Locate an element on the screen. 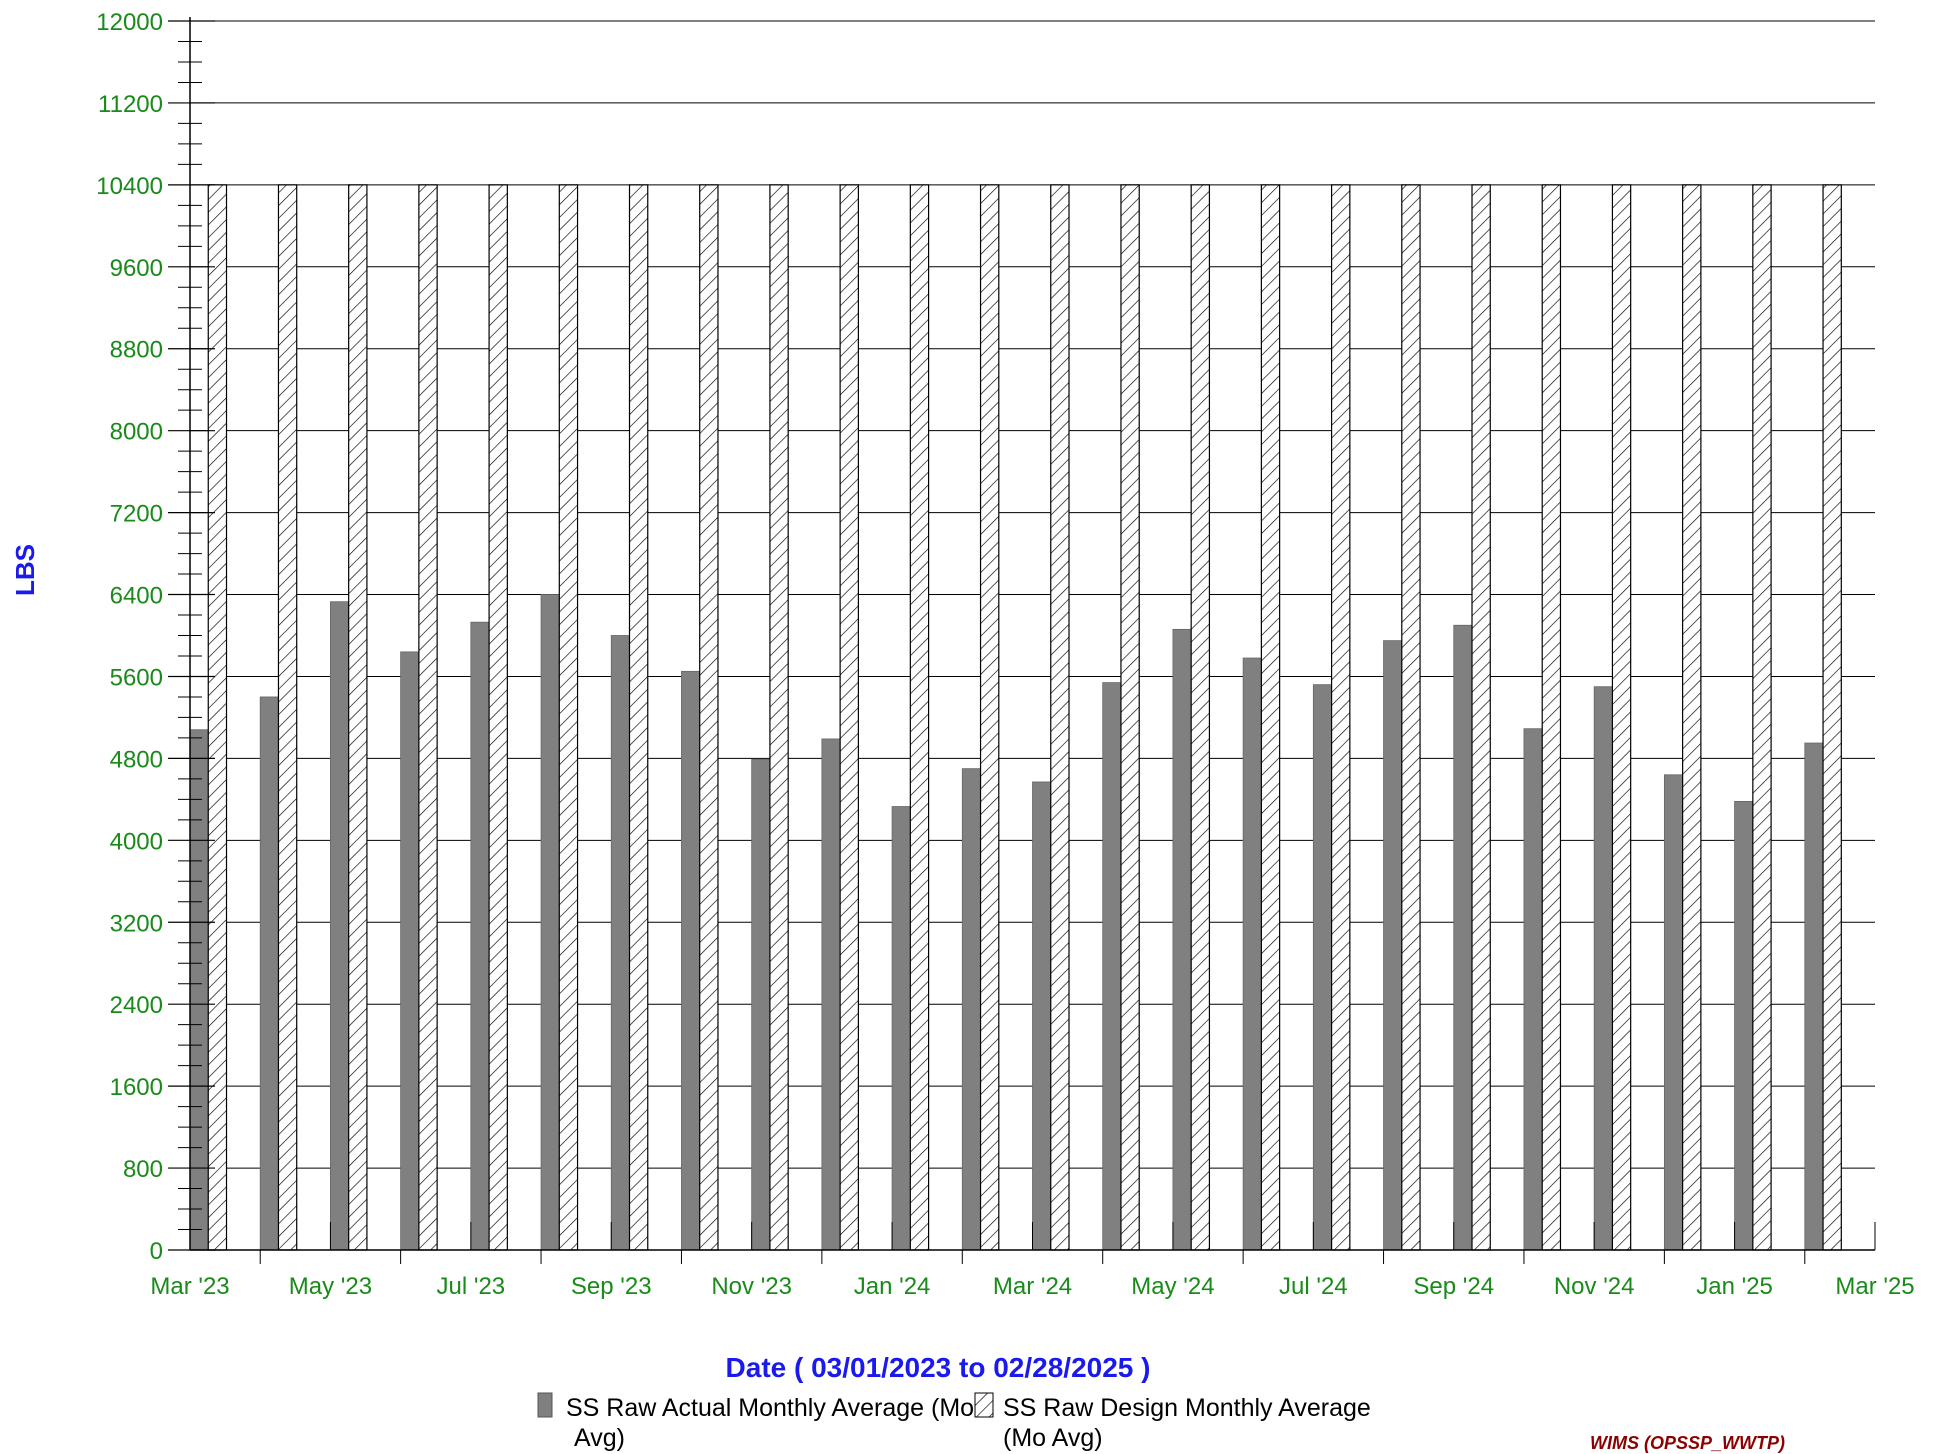 This screenshot has height=1454, width=1942. y-tick-label: 5600 is located at coordinates (136, 677).